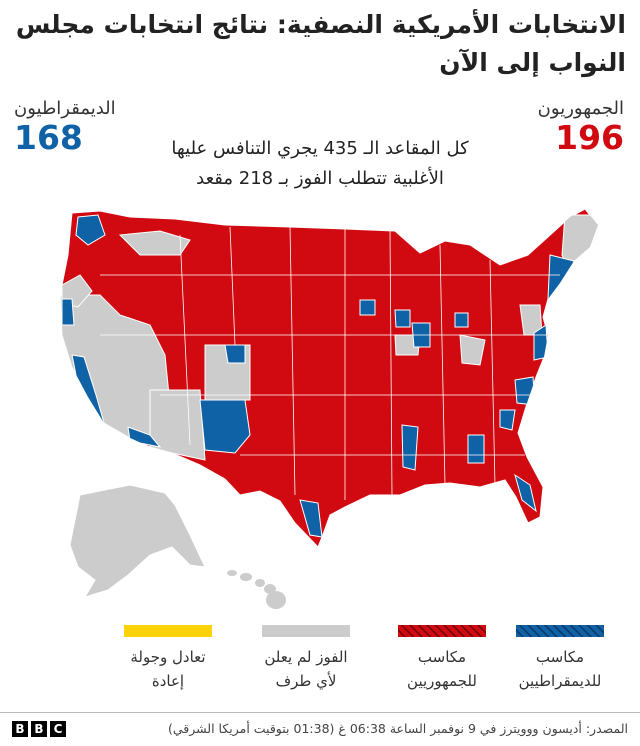 This screenshot has width=640, height=746. Describe the element at coordinates (461, 320) in the screenshot. I see `dem-district-michigan` at that location.